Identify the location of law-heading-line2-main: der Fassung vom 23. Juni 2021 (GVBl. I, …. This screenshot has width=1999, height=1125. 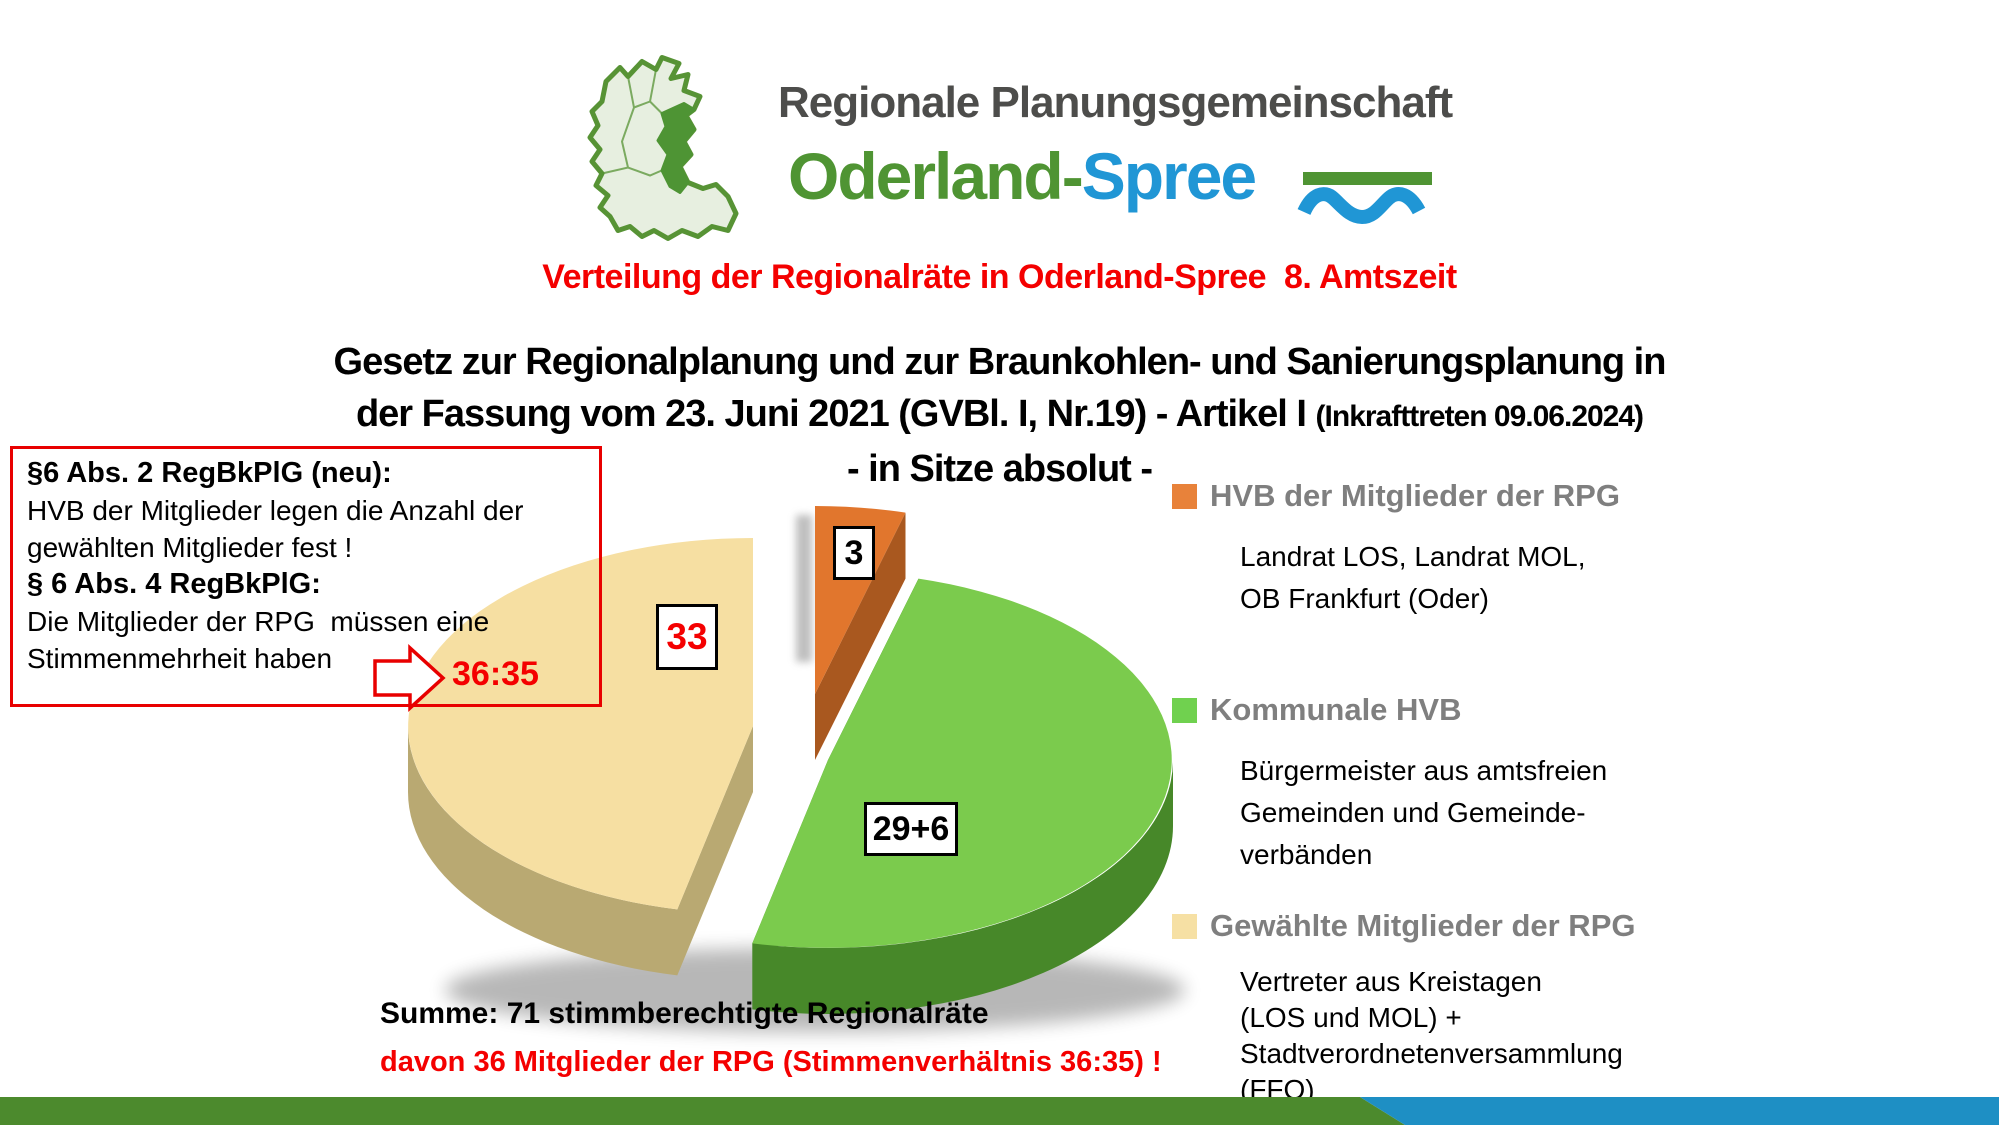
(831, 414).